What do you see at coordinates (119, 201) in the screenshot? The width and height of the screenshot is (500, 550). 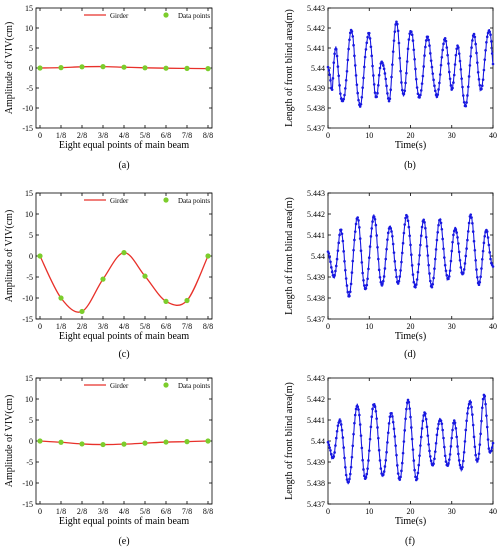 I see `legend-label-girder: Girder` at bounding box center [119, 201].